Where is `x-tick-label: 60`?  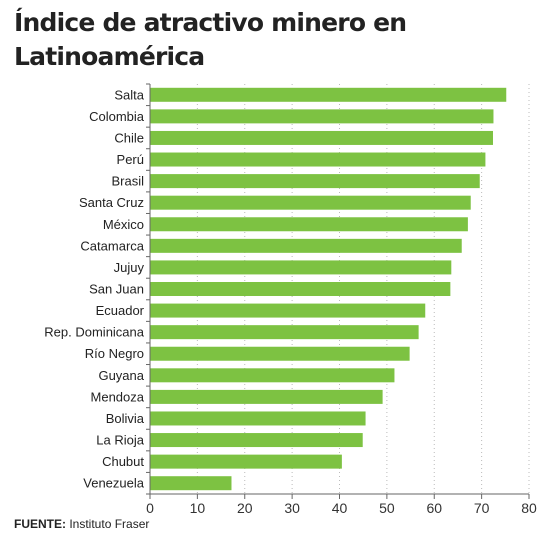
x-tick-label: 60 is located at coordinates (434, 508).